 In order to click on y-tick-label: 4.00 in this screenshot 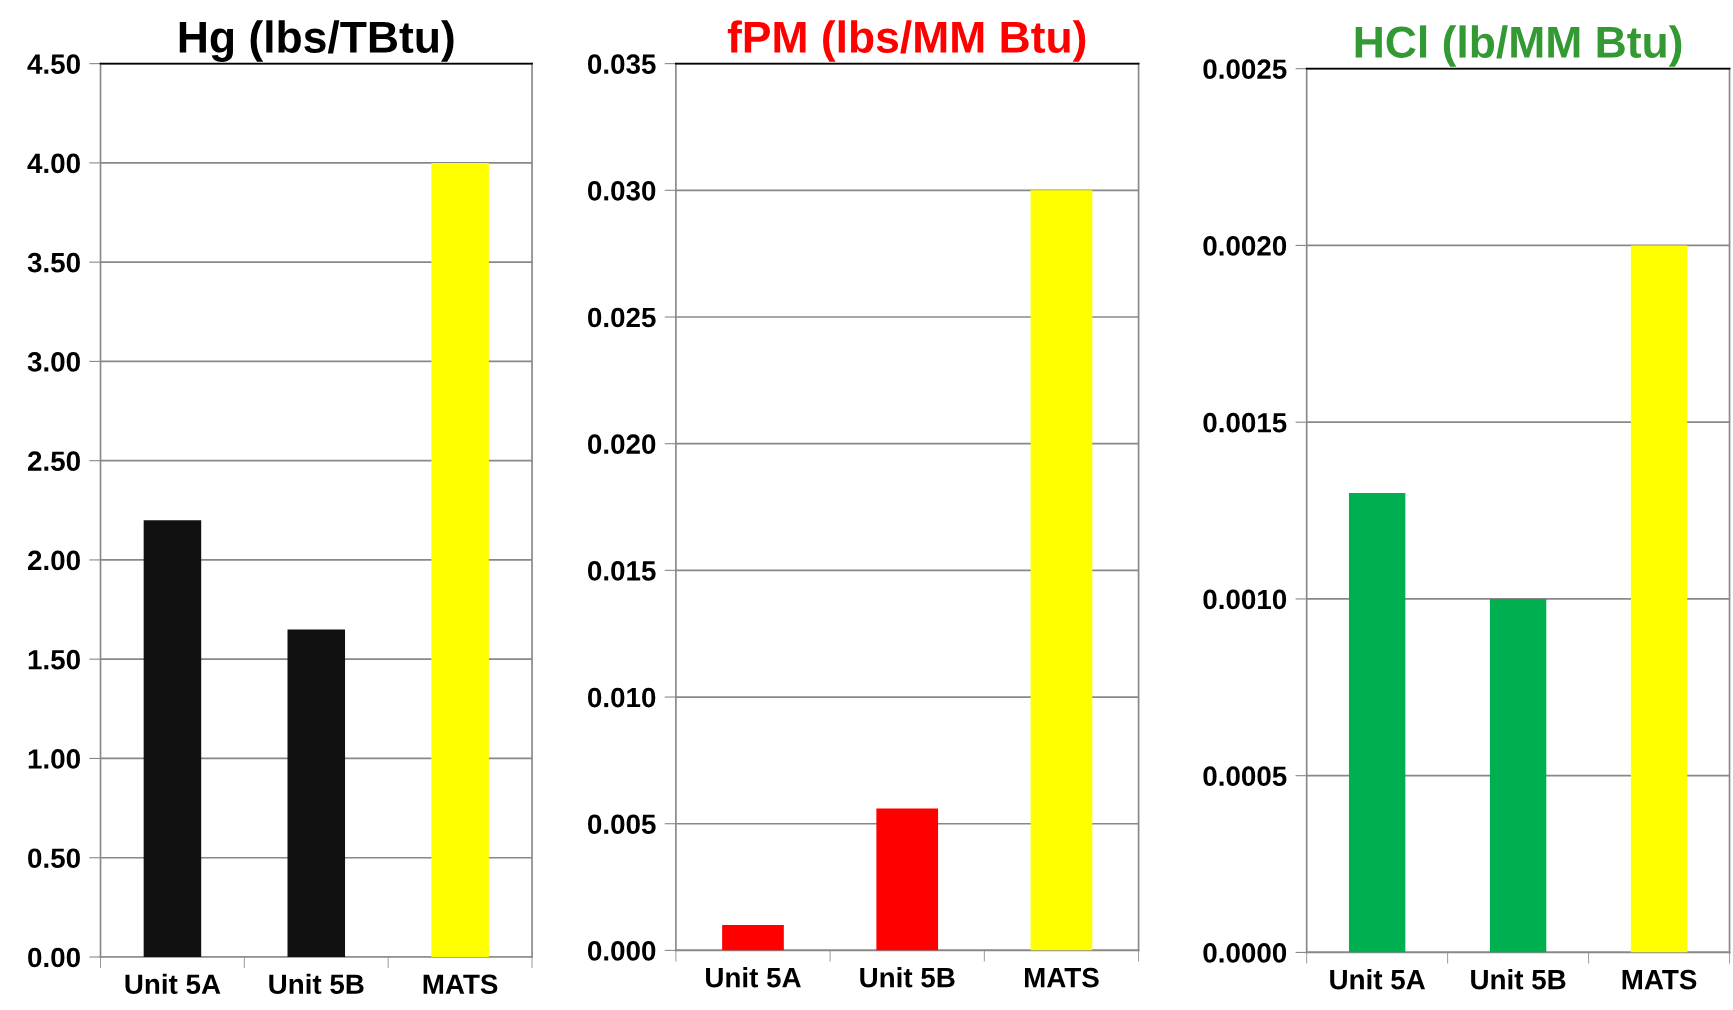, I will do `click(53, 163)`.